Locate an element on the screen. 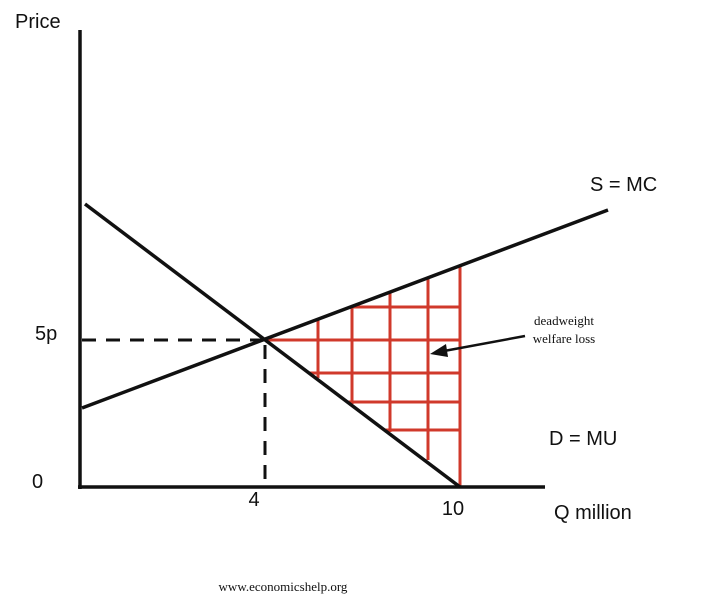  deadweight-loss-hatch is located at coordinates (363, 376).